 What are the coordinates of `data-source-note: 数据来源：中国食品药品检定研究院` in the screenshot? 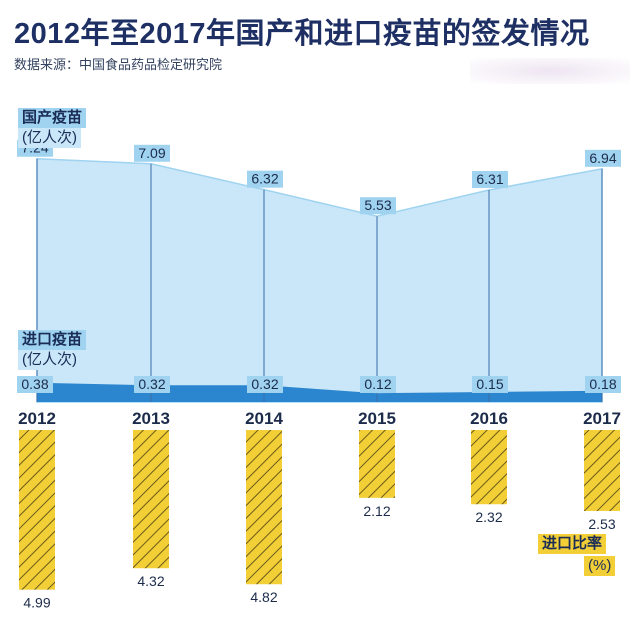 It's located at (118, 64).